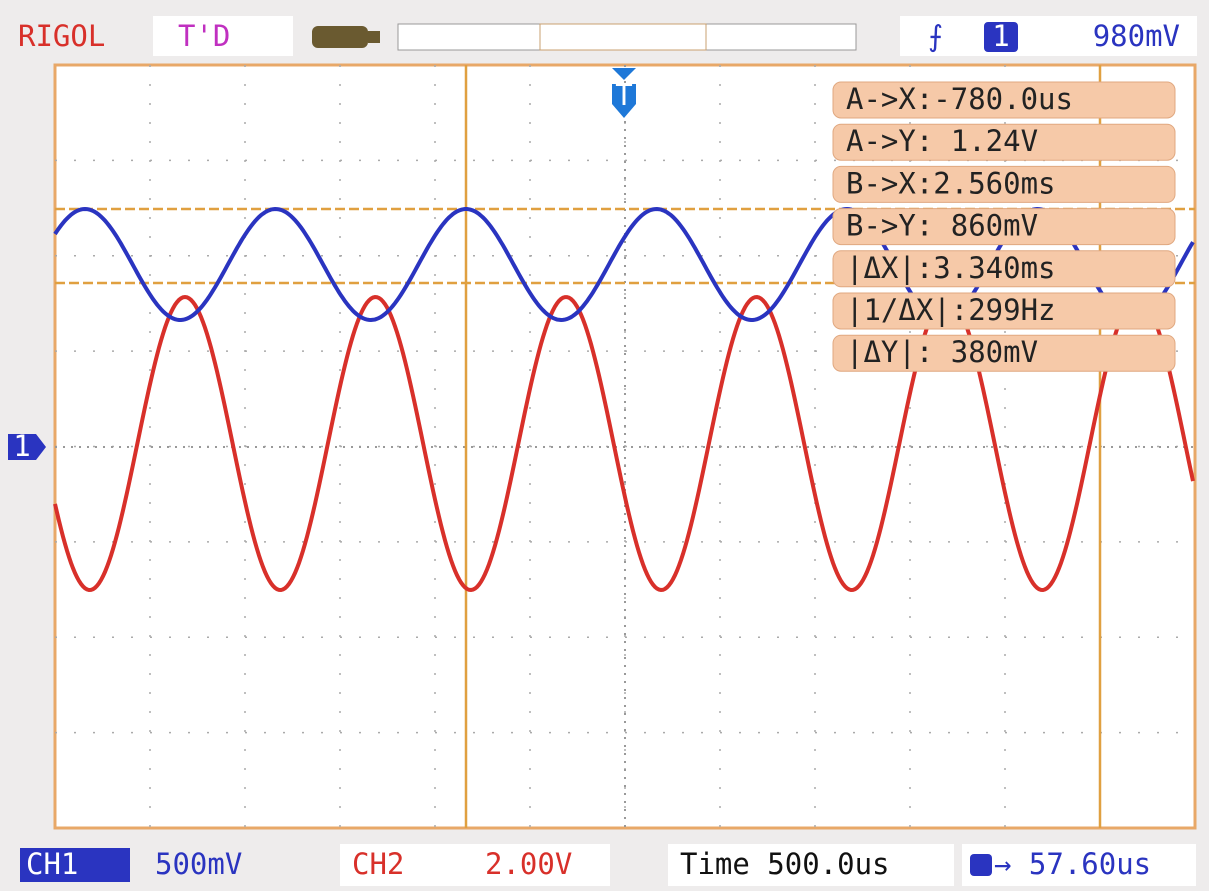  I want to click on memory-icon-tip, so click(374, 37).